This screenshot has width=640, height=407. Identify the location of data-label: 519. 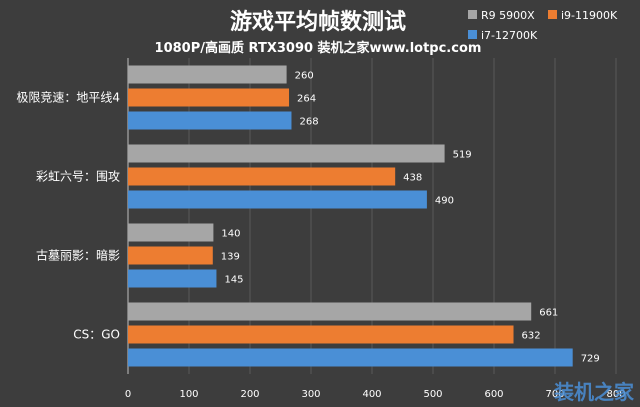
(462, 155).